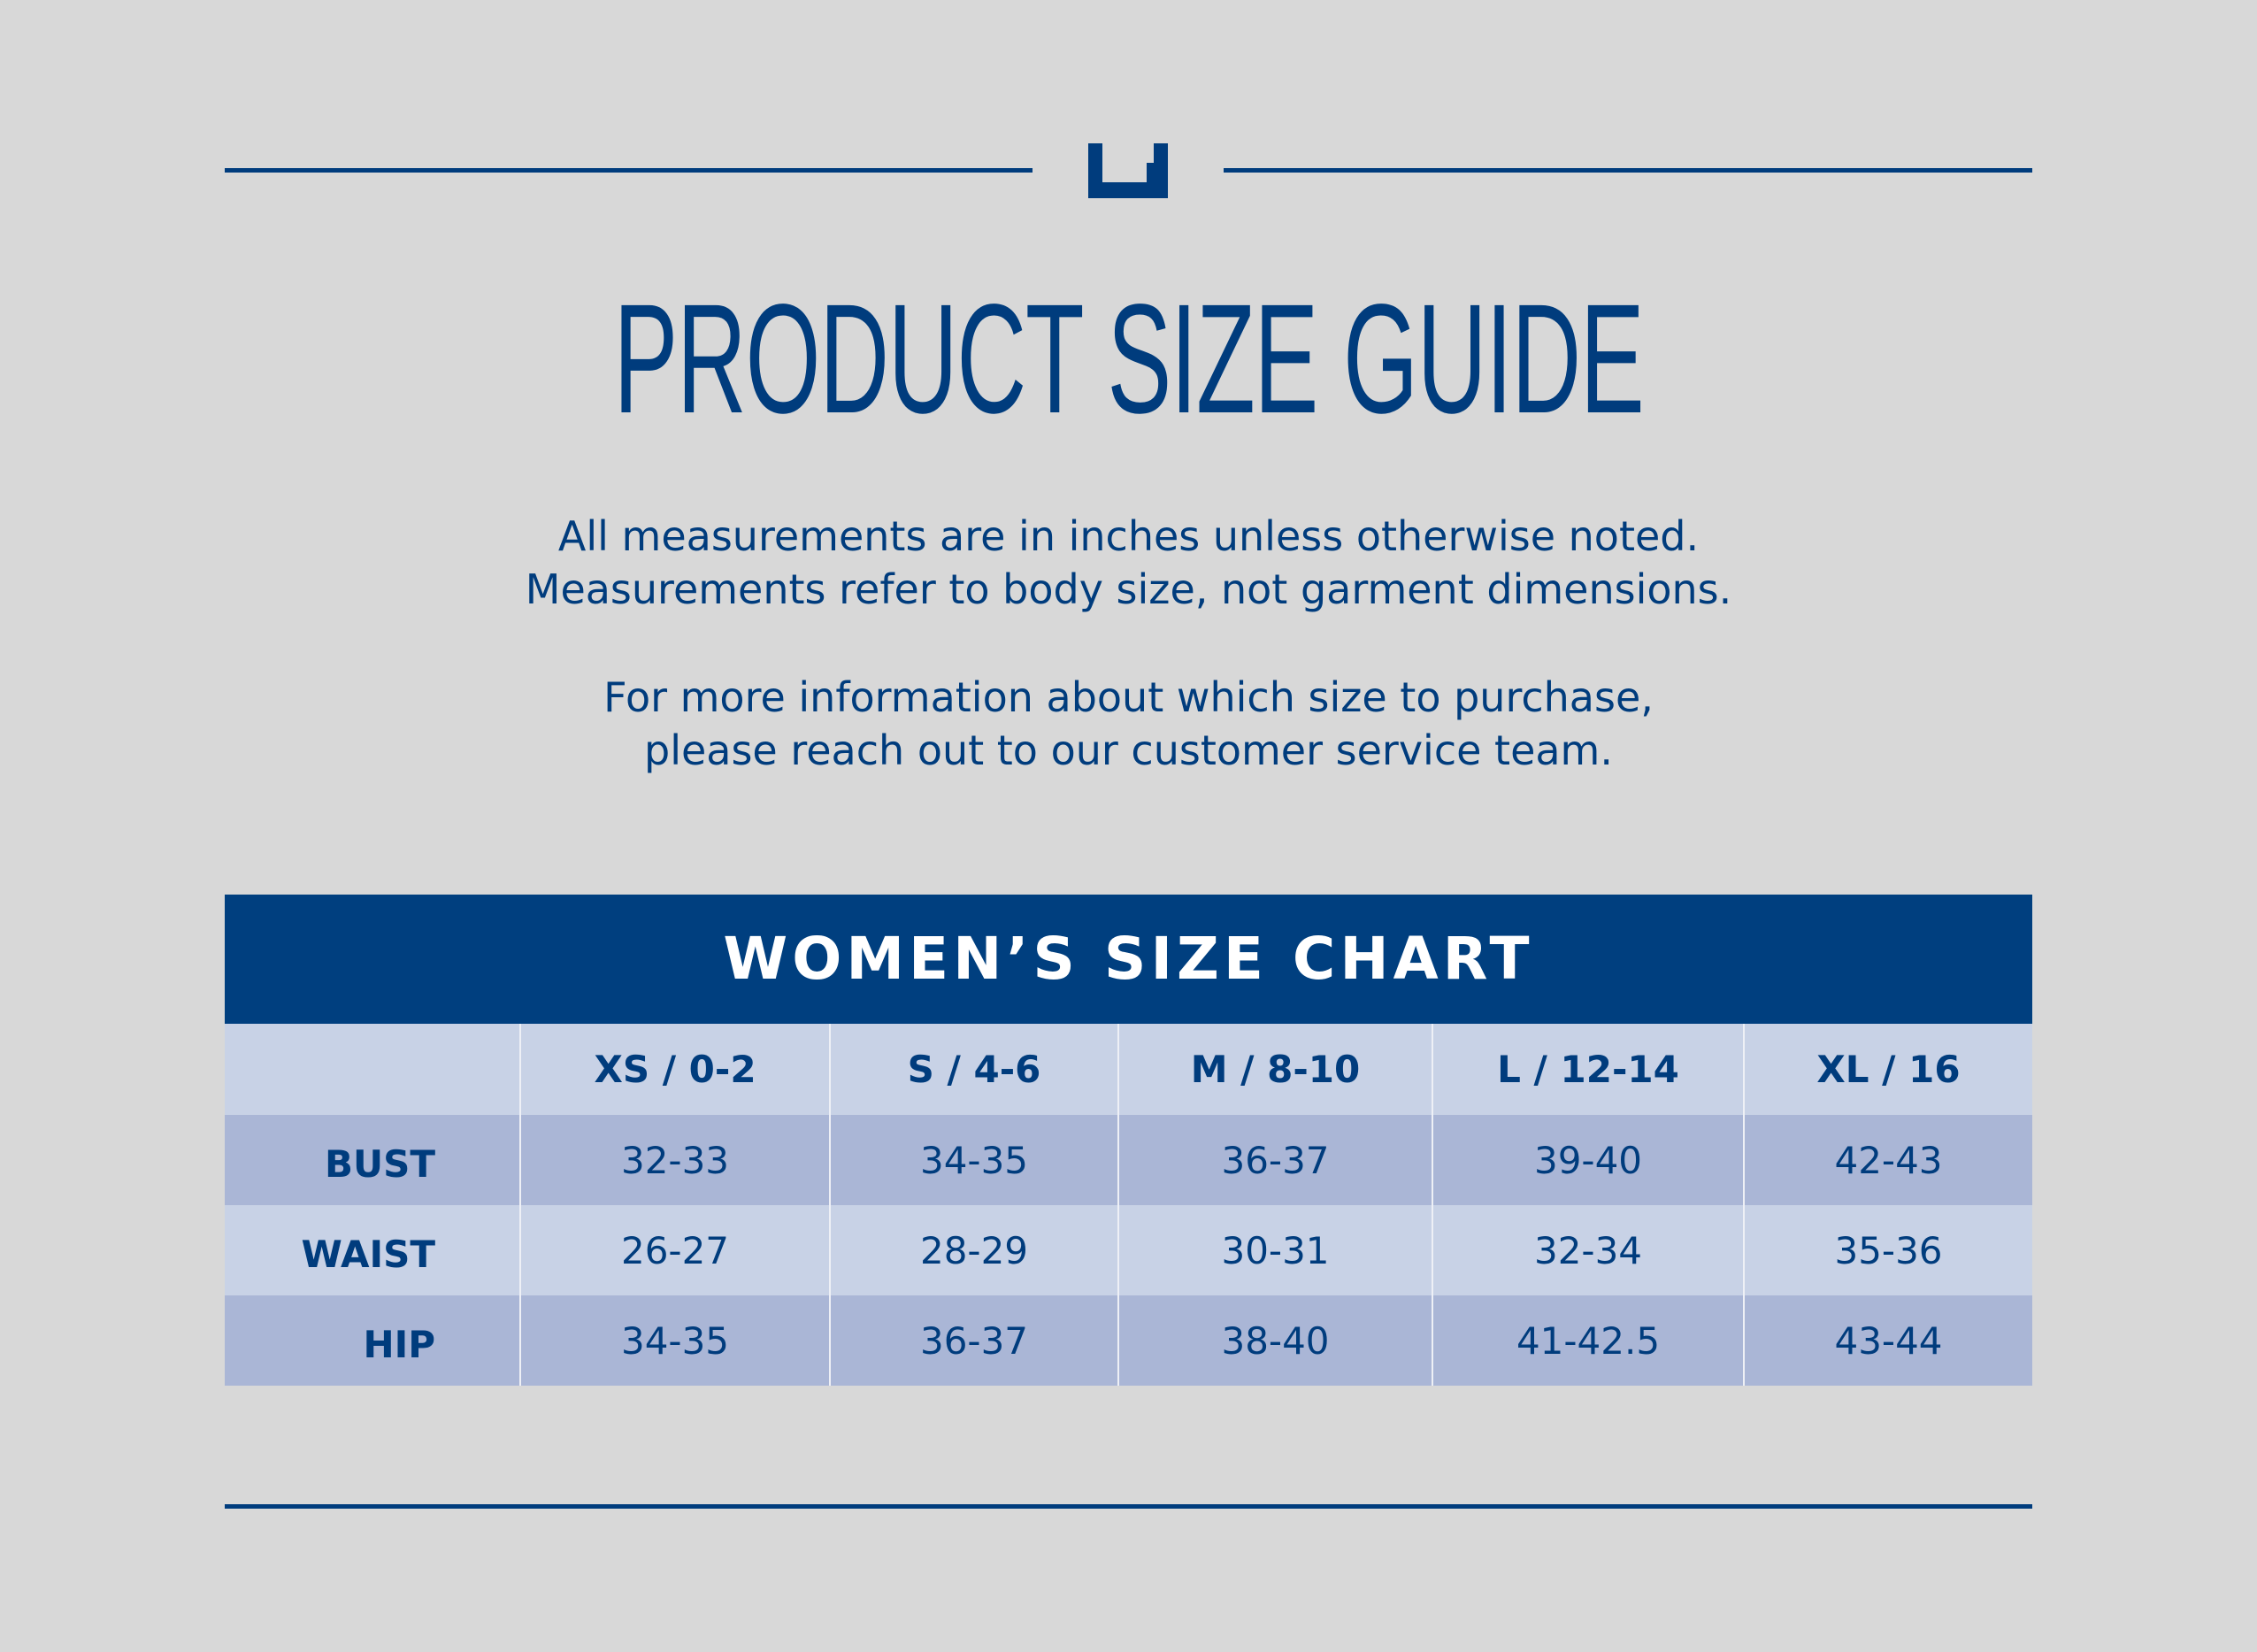 Image resolution: width=2257 pixels, height=1652 pixels. What do you see at coordinates (1274, 1069) in the screenshot?
I see `column-header-m: M / 8-10` at bounding box center [1274, 1069].